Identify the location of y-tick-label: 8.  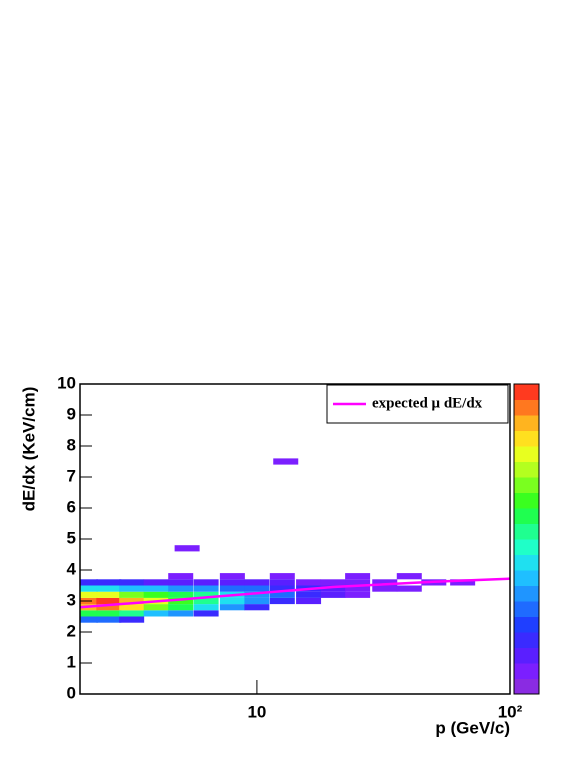
(71, 444).